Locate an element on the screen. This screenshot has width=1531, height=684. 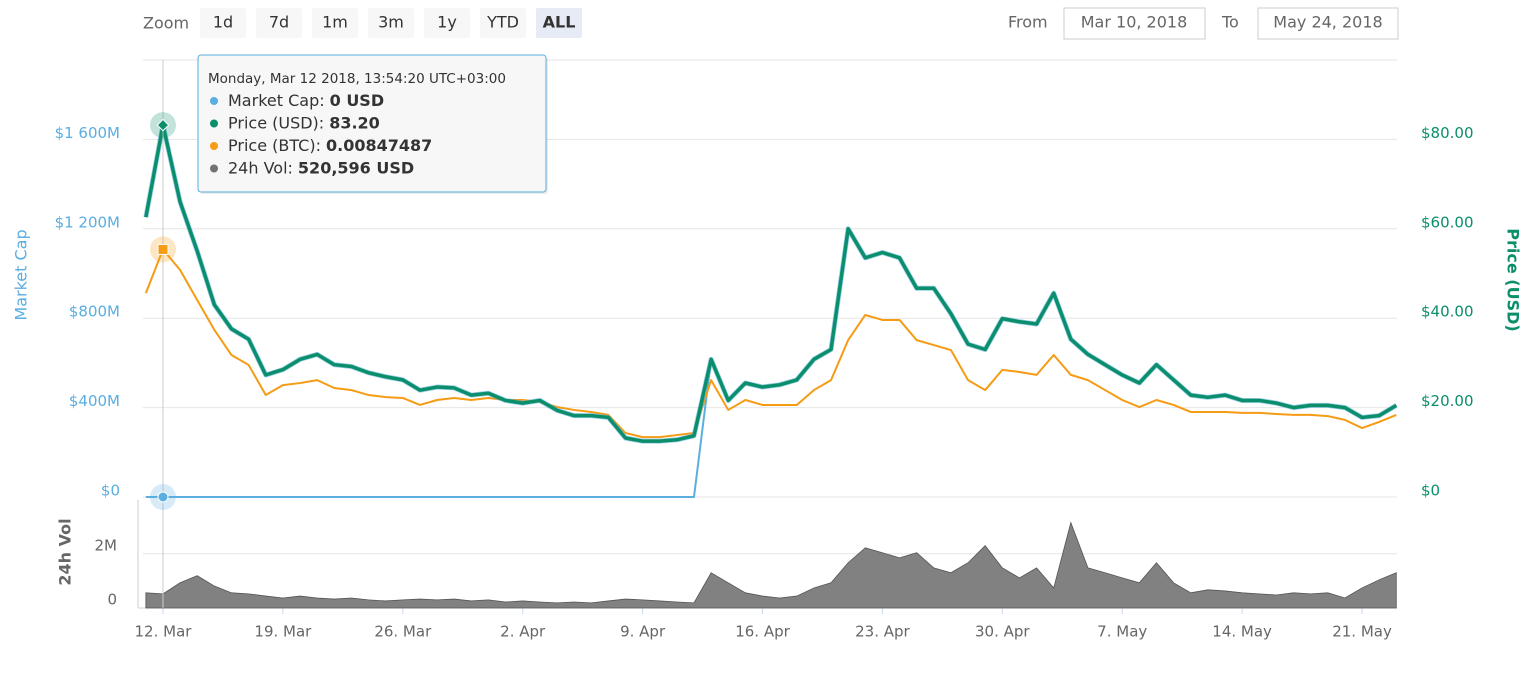
tooltip-item: Market Cap: 0 USD is located at coordinates (306, 100).